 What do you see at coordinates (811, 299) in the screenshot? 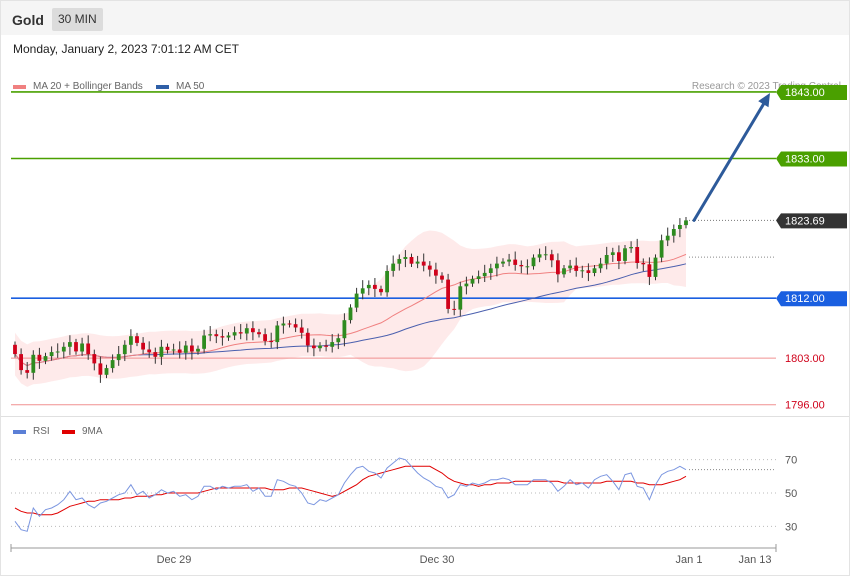
I see `level-tag-2-bg` at bounding box center [811, 299].